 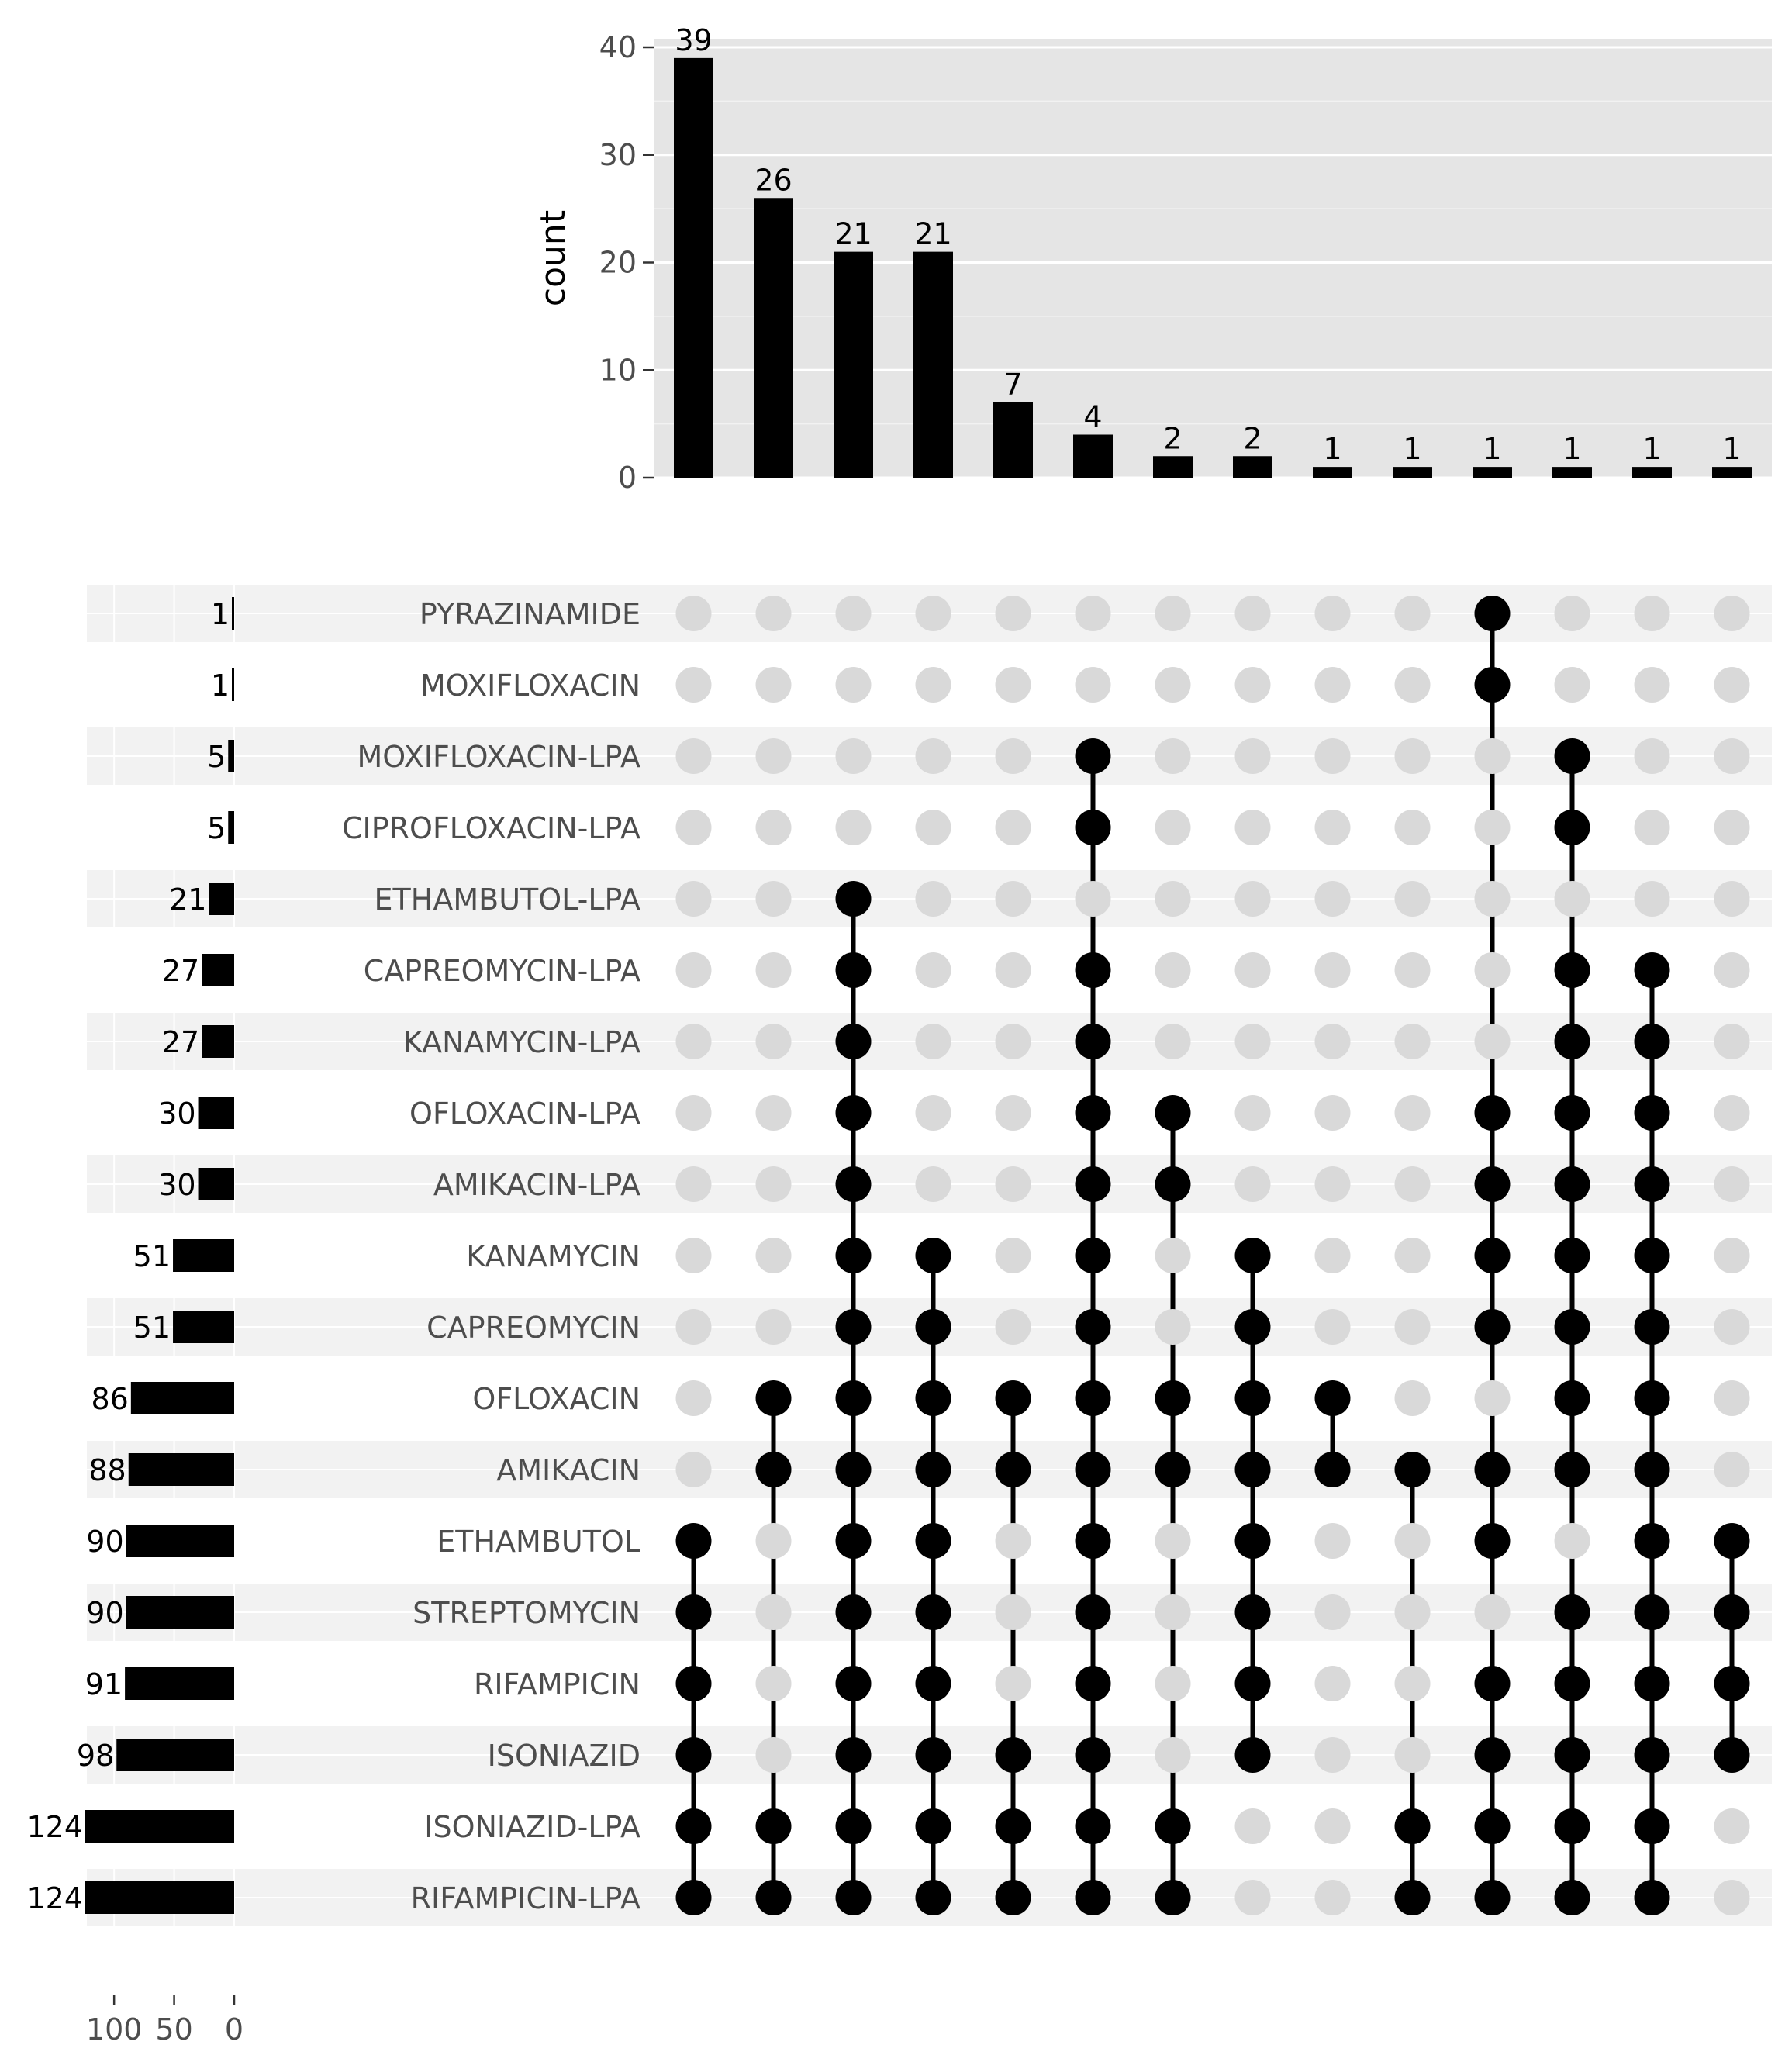 What do you see at coordinates (694, 40) in the screenshot?
I see `intersection-value-label: 39` at bounding box center [694, 40].